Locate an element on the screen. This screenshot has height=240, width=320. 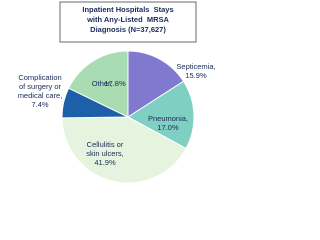
title-box is located at coordinates (128, 22).